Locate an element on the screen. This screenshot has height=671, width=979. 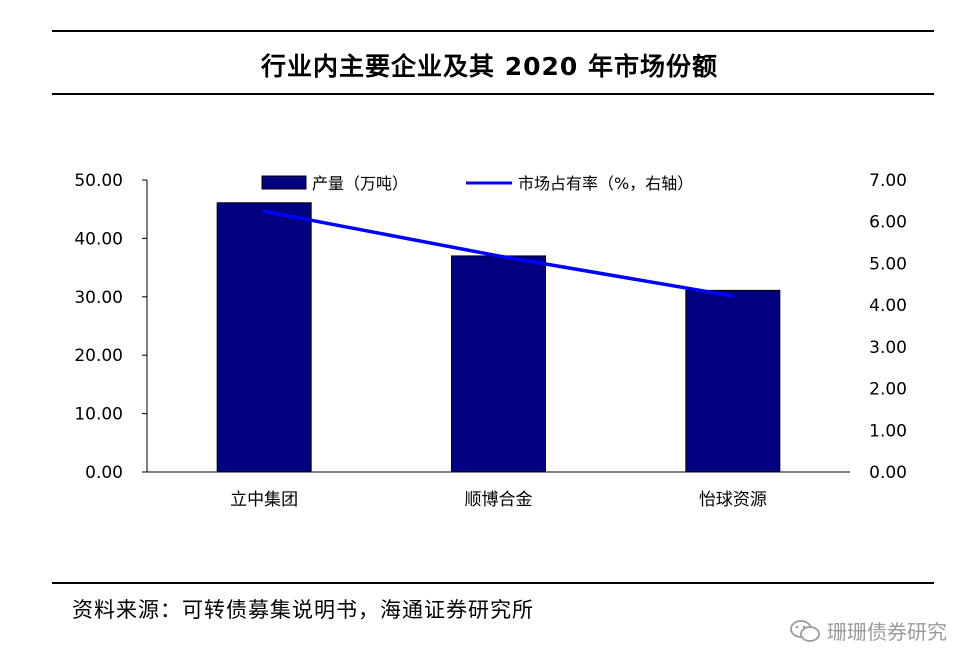
left-tick-label: 20.00 is located at coordinates (98, 356).